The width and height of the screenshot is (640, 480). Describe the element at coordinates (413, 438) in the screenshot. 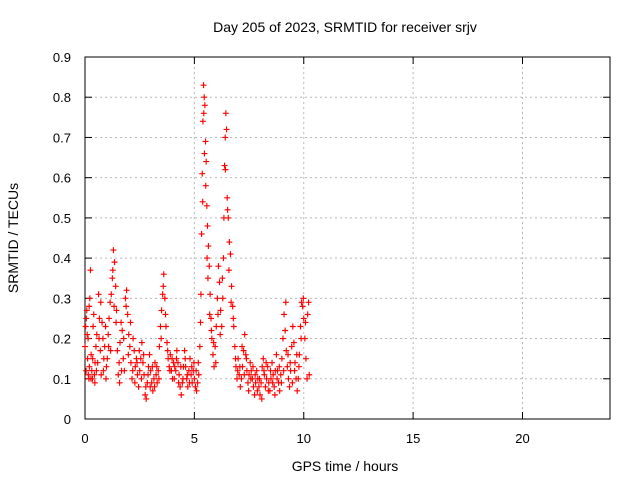

I see `x-tick-label: 15` at that location.